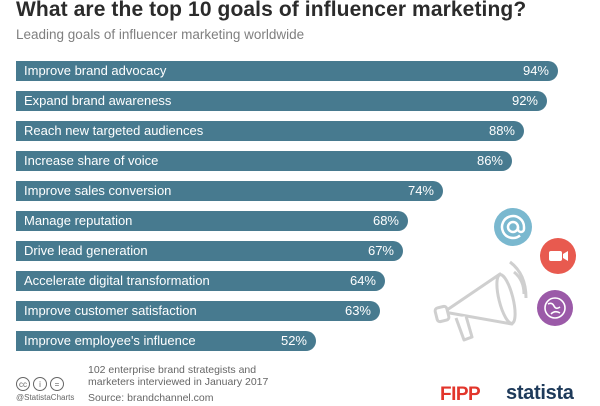  I want to click on bar-value-label: 52%, so click(293, 340).